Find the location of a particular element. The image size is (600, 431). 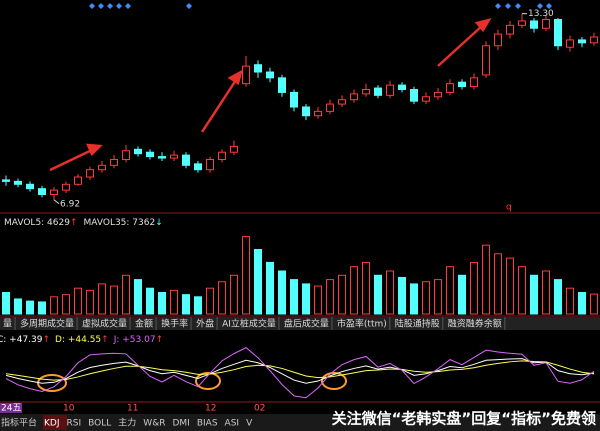

indicator-tab: BOLL is located at coordinates (99, 424).